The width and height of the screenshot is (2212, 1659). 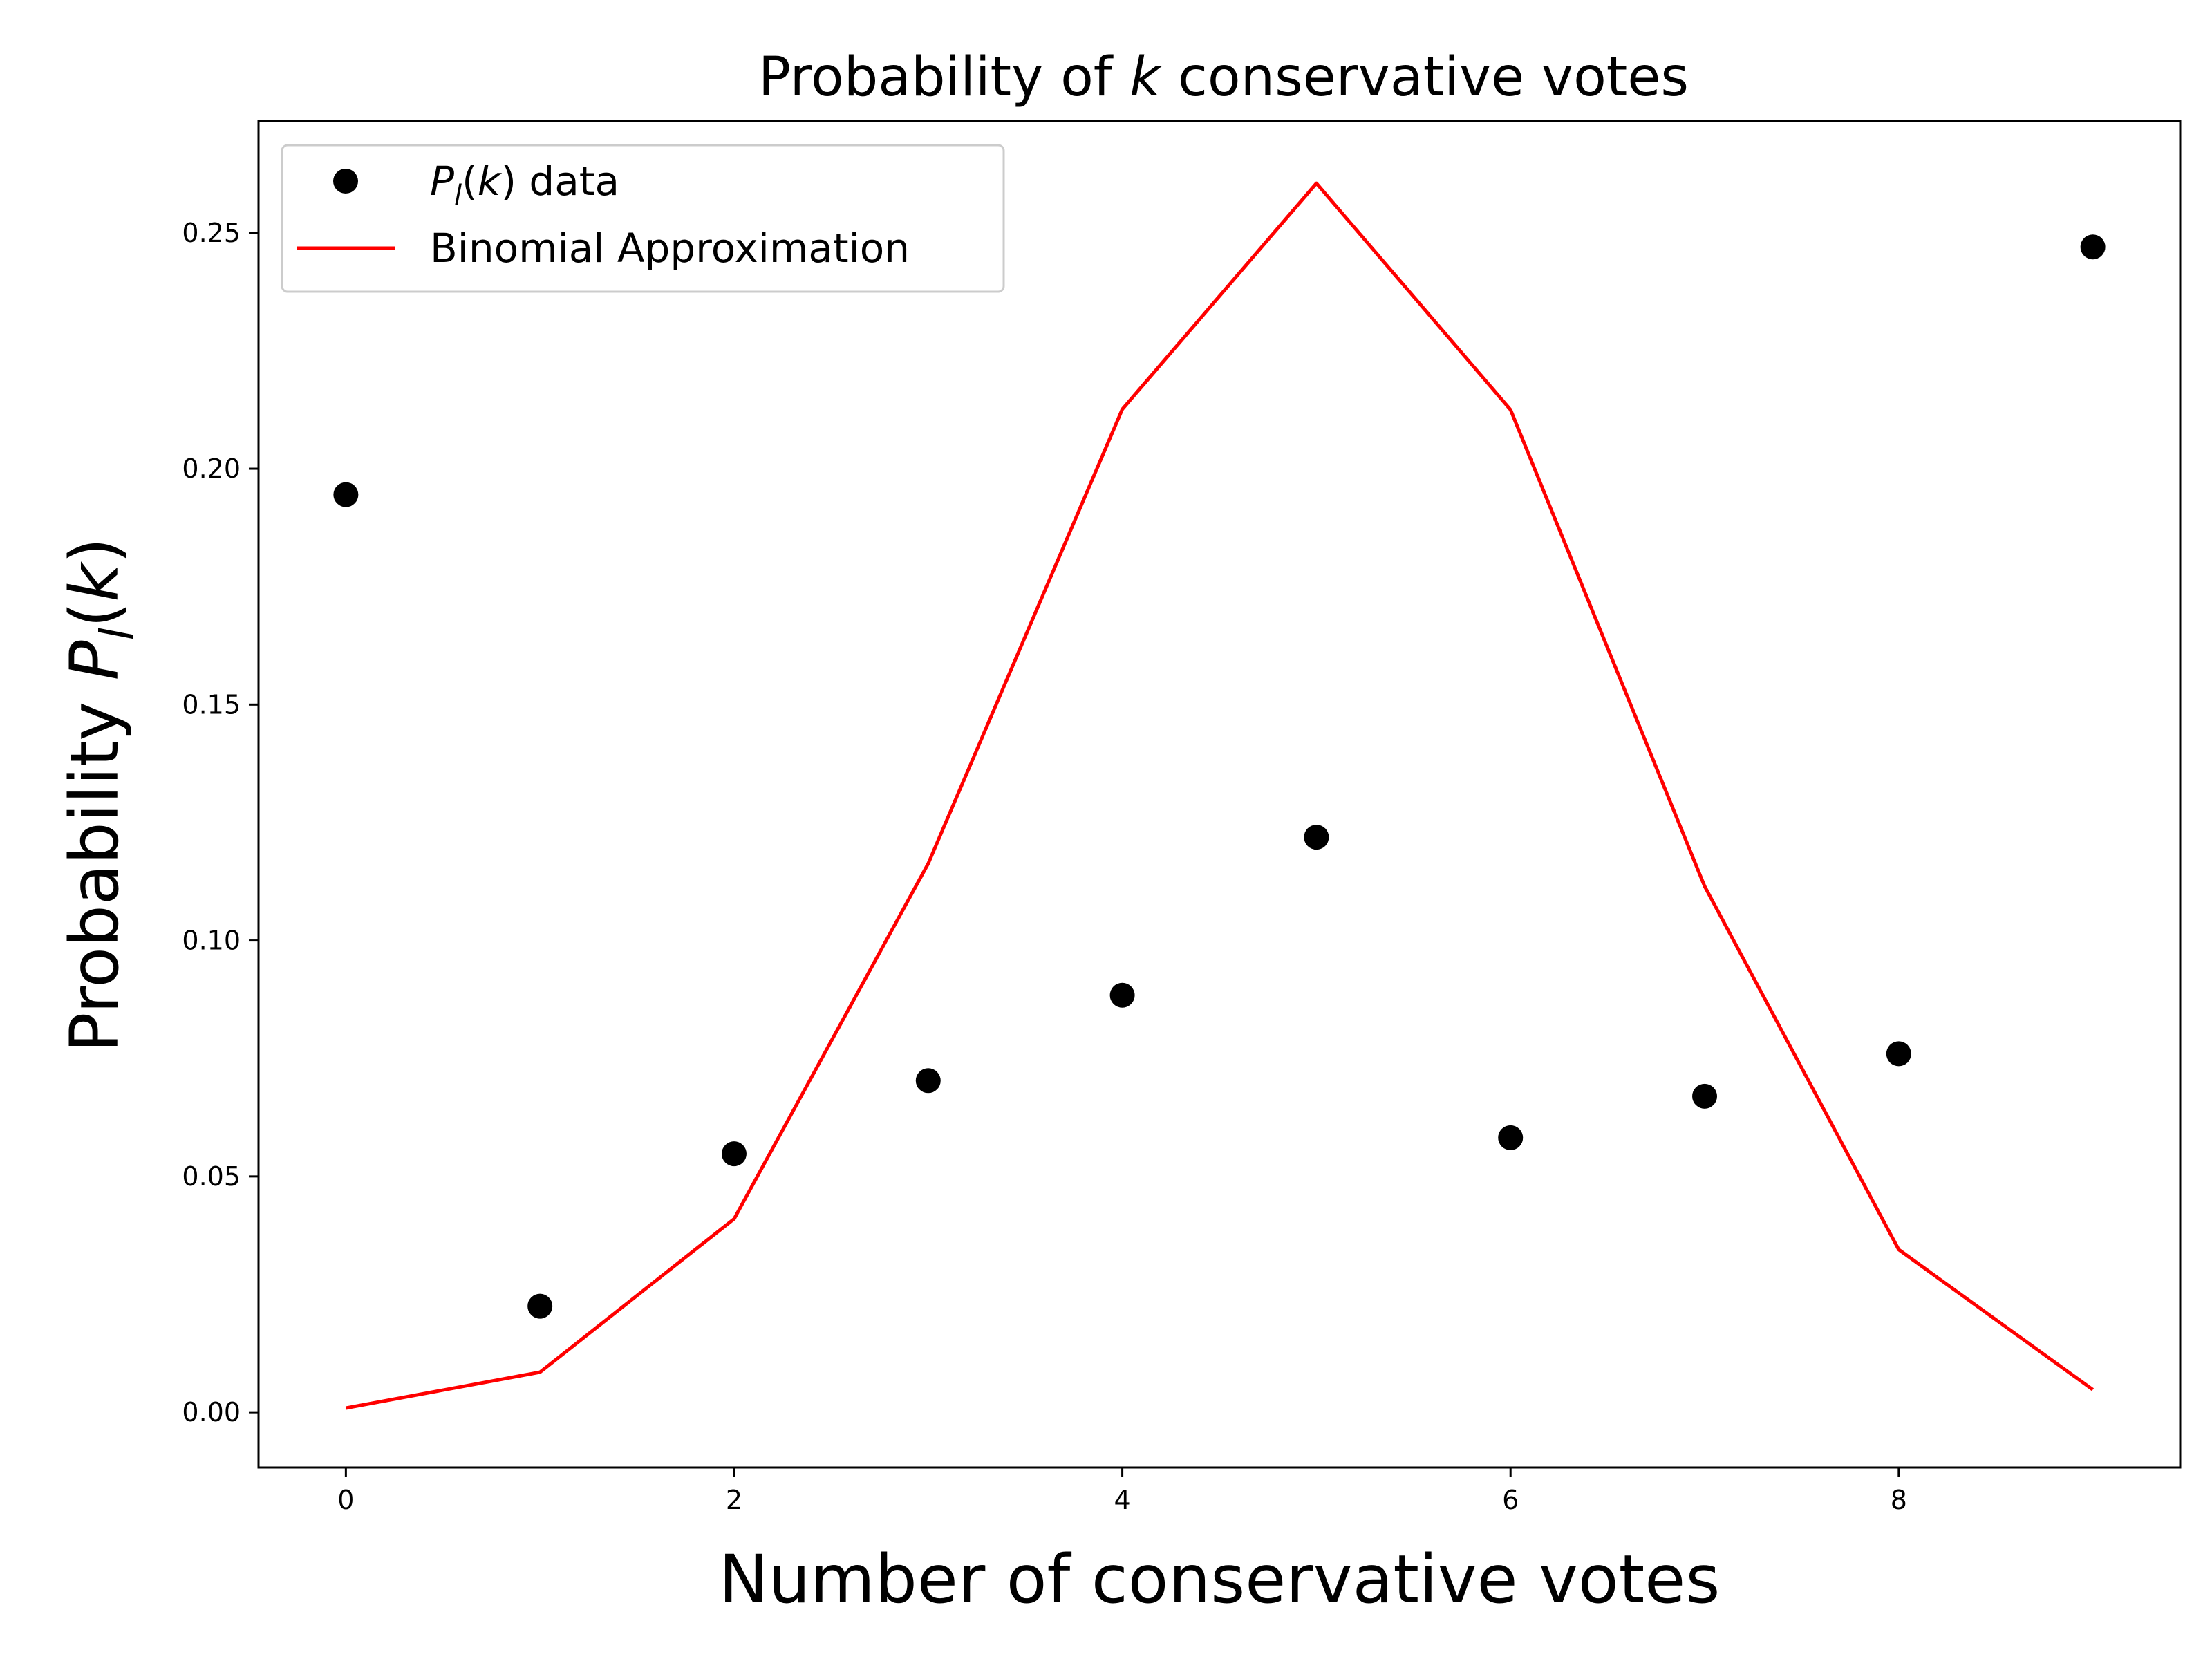 I want to click on y-tick-label: 0.20, so click(x=211, y=468).